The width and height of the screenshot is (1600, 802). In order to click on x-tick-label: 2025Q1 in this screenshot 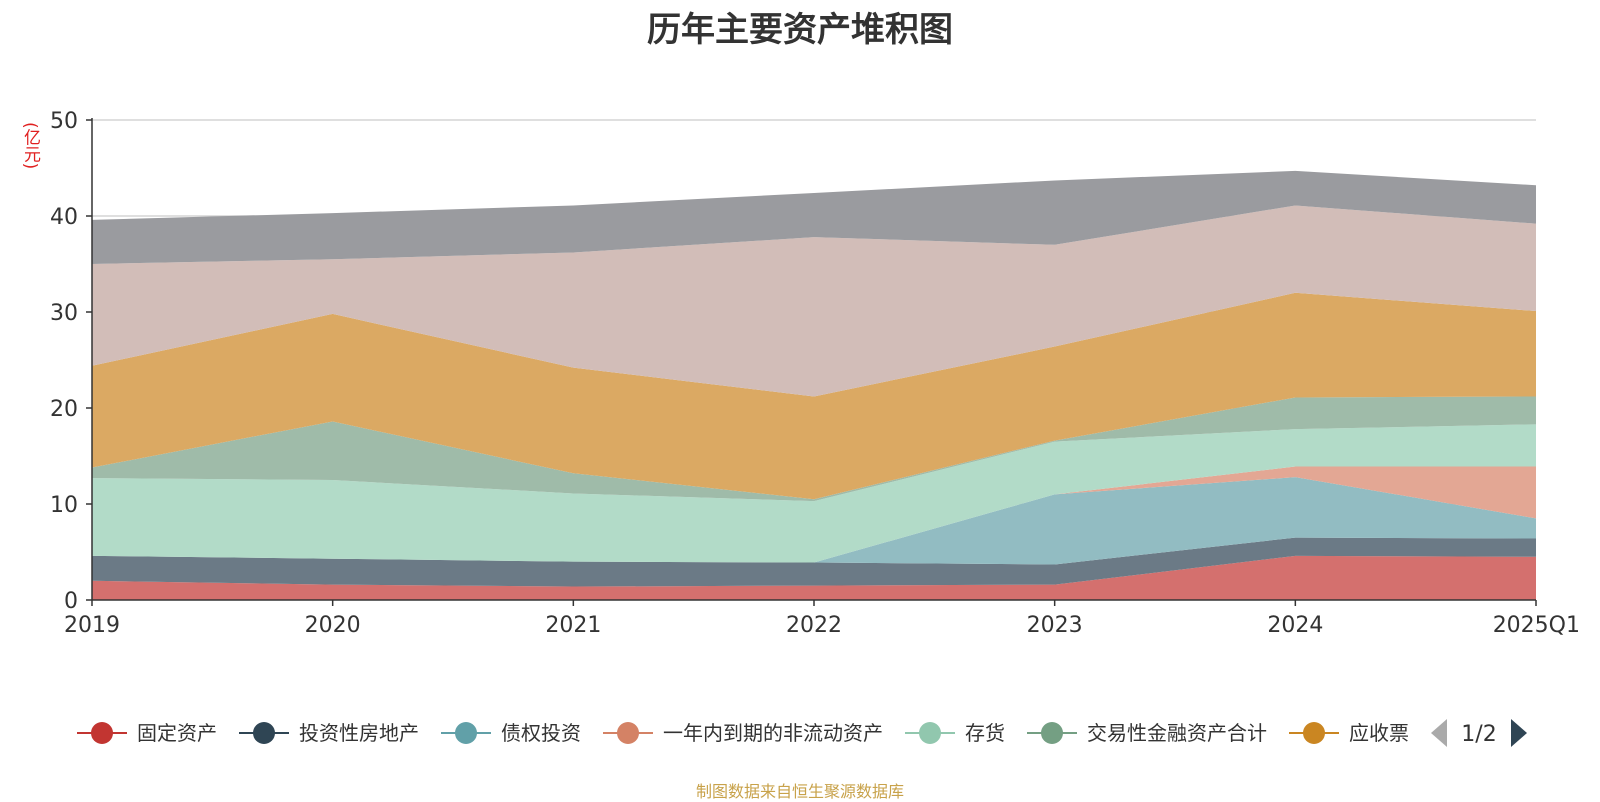, I will do `click(1536, 625)`.